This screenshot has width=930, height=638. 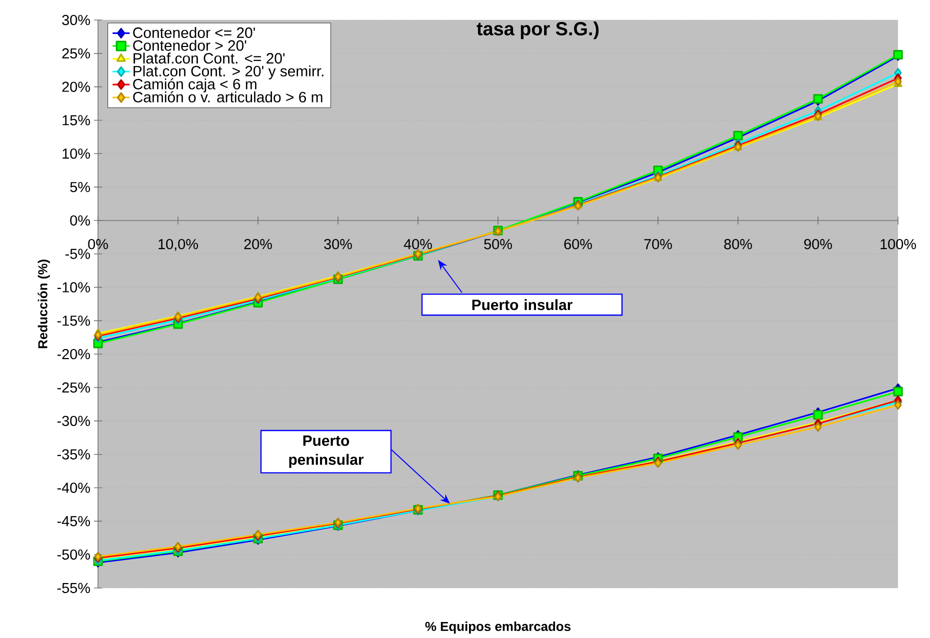 I want to click on x-tick-label: 80%, so click(x=738, y=244).